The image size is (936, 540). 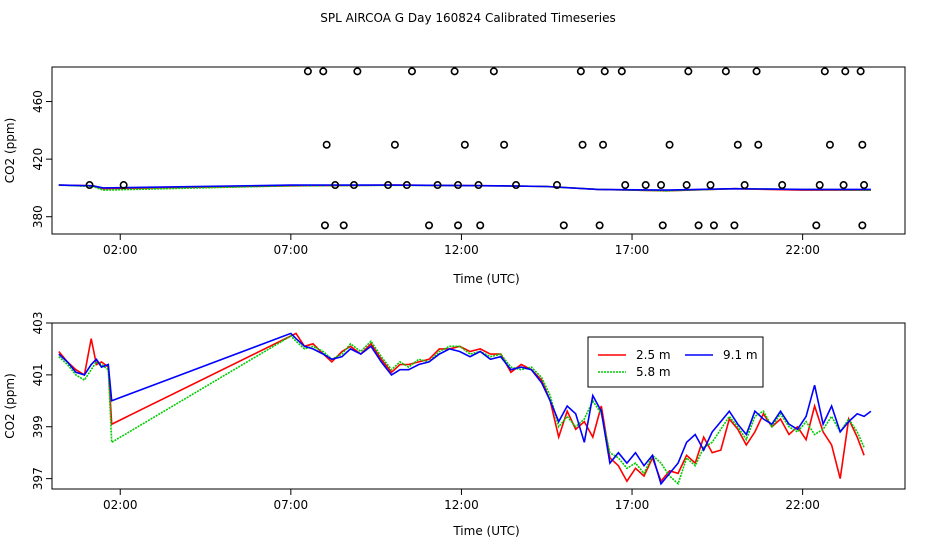 What do you see at coordinates (120, 505) in the screenshot?
I see `bottom-x-tick-label: 02:00` at bounding box center [120, 505].